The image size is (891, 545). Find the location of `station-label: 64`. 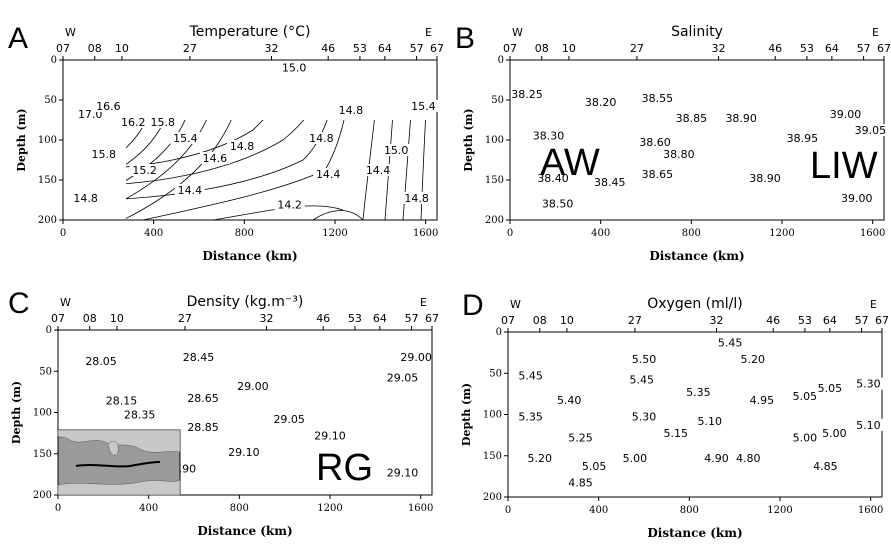

station-label: 64 is located at coordinates (830, 320).